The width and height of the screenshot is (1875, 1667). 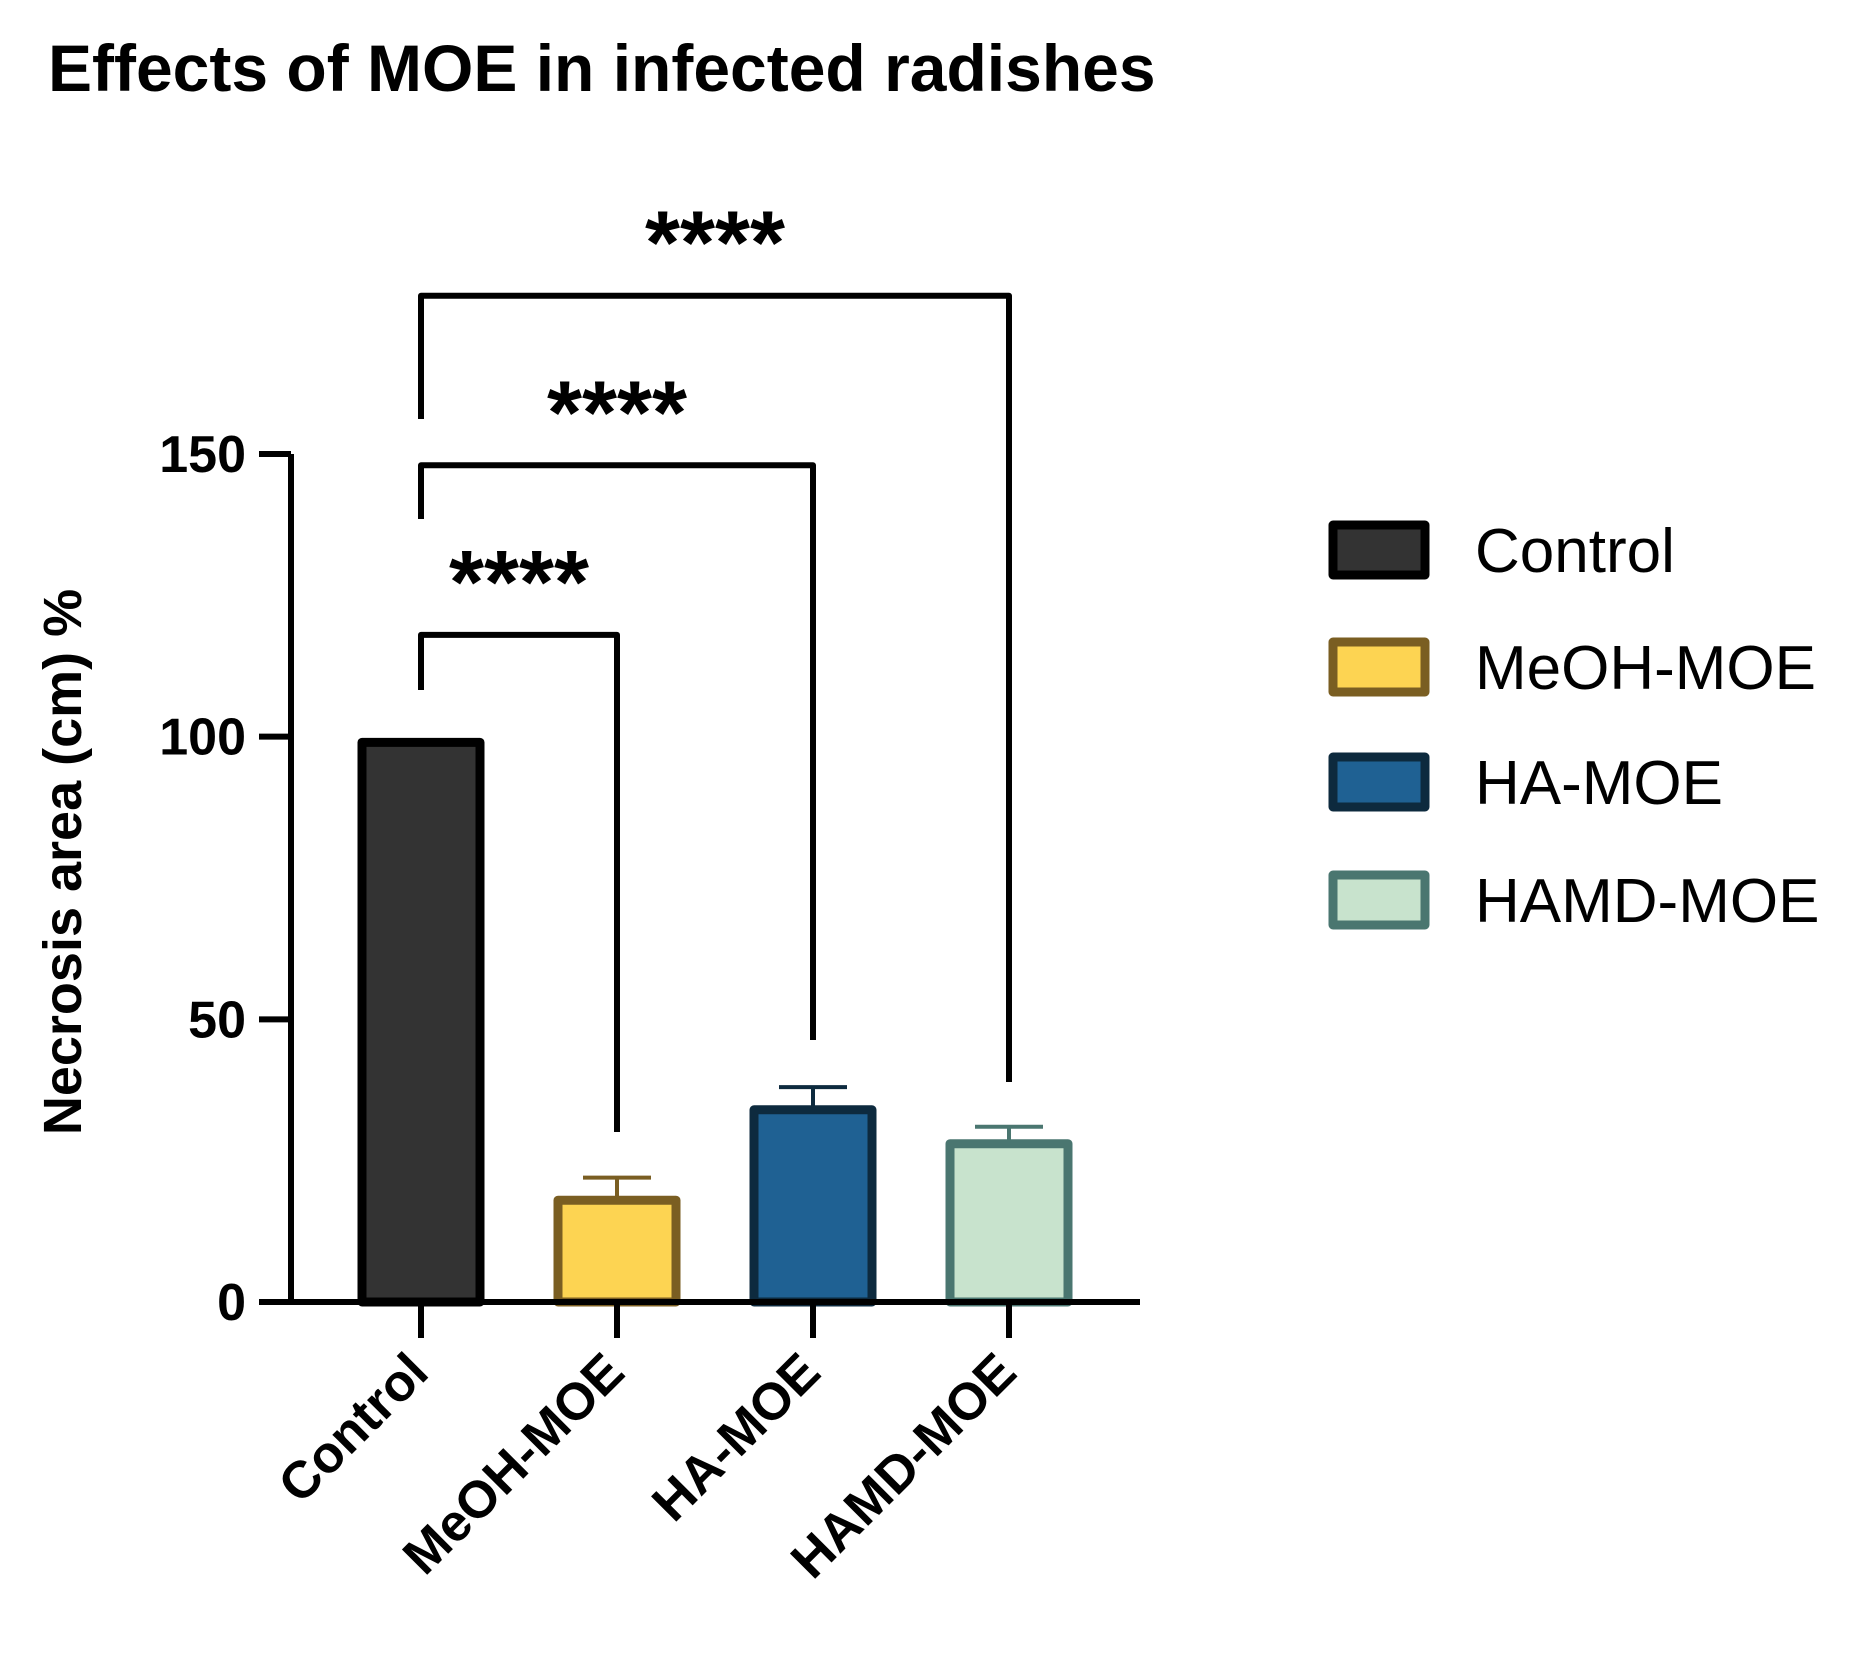 I want to click on significance-bracket-ha-moe, so click(x=617, y=751).